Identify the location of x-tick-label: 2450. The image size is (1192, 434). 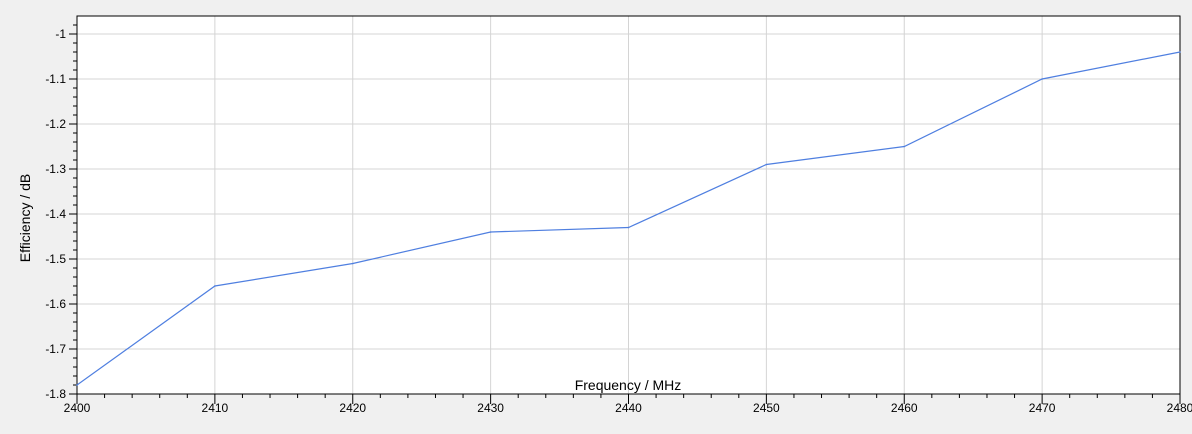
(766, 408).